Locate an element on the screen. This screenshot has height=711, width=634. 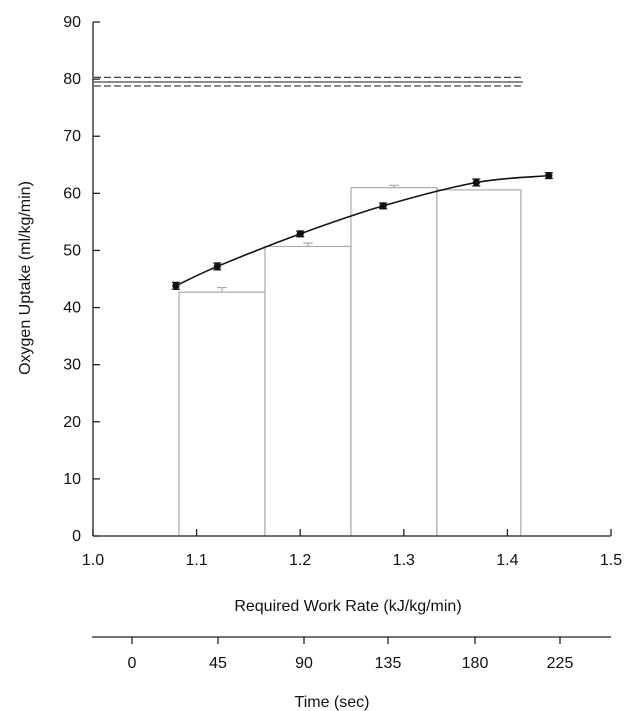
y-tick-label-30: 30 is located at coordinates (72, 365).